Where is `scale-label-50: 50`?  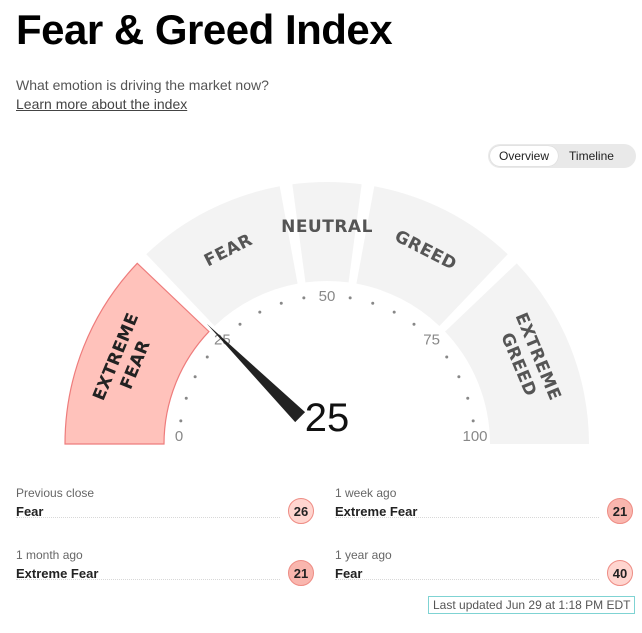
scale-label-50: 50 is located at coordinates (327, 296).